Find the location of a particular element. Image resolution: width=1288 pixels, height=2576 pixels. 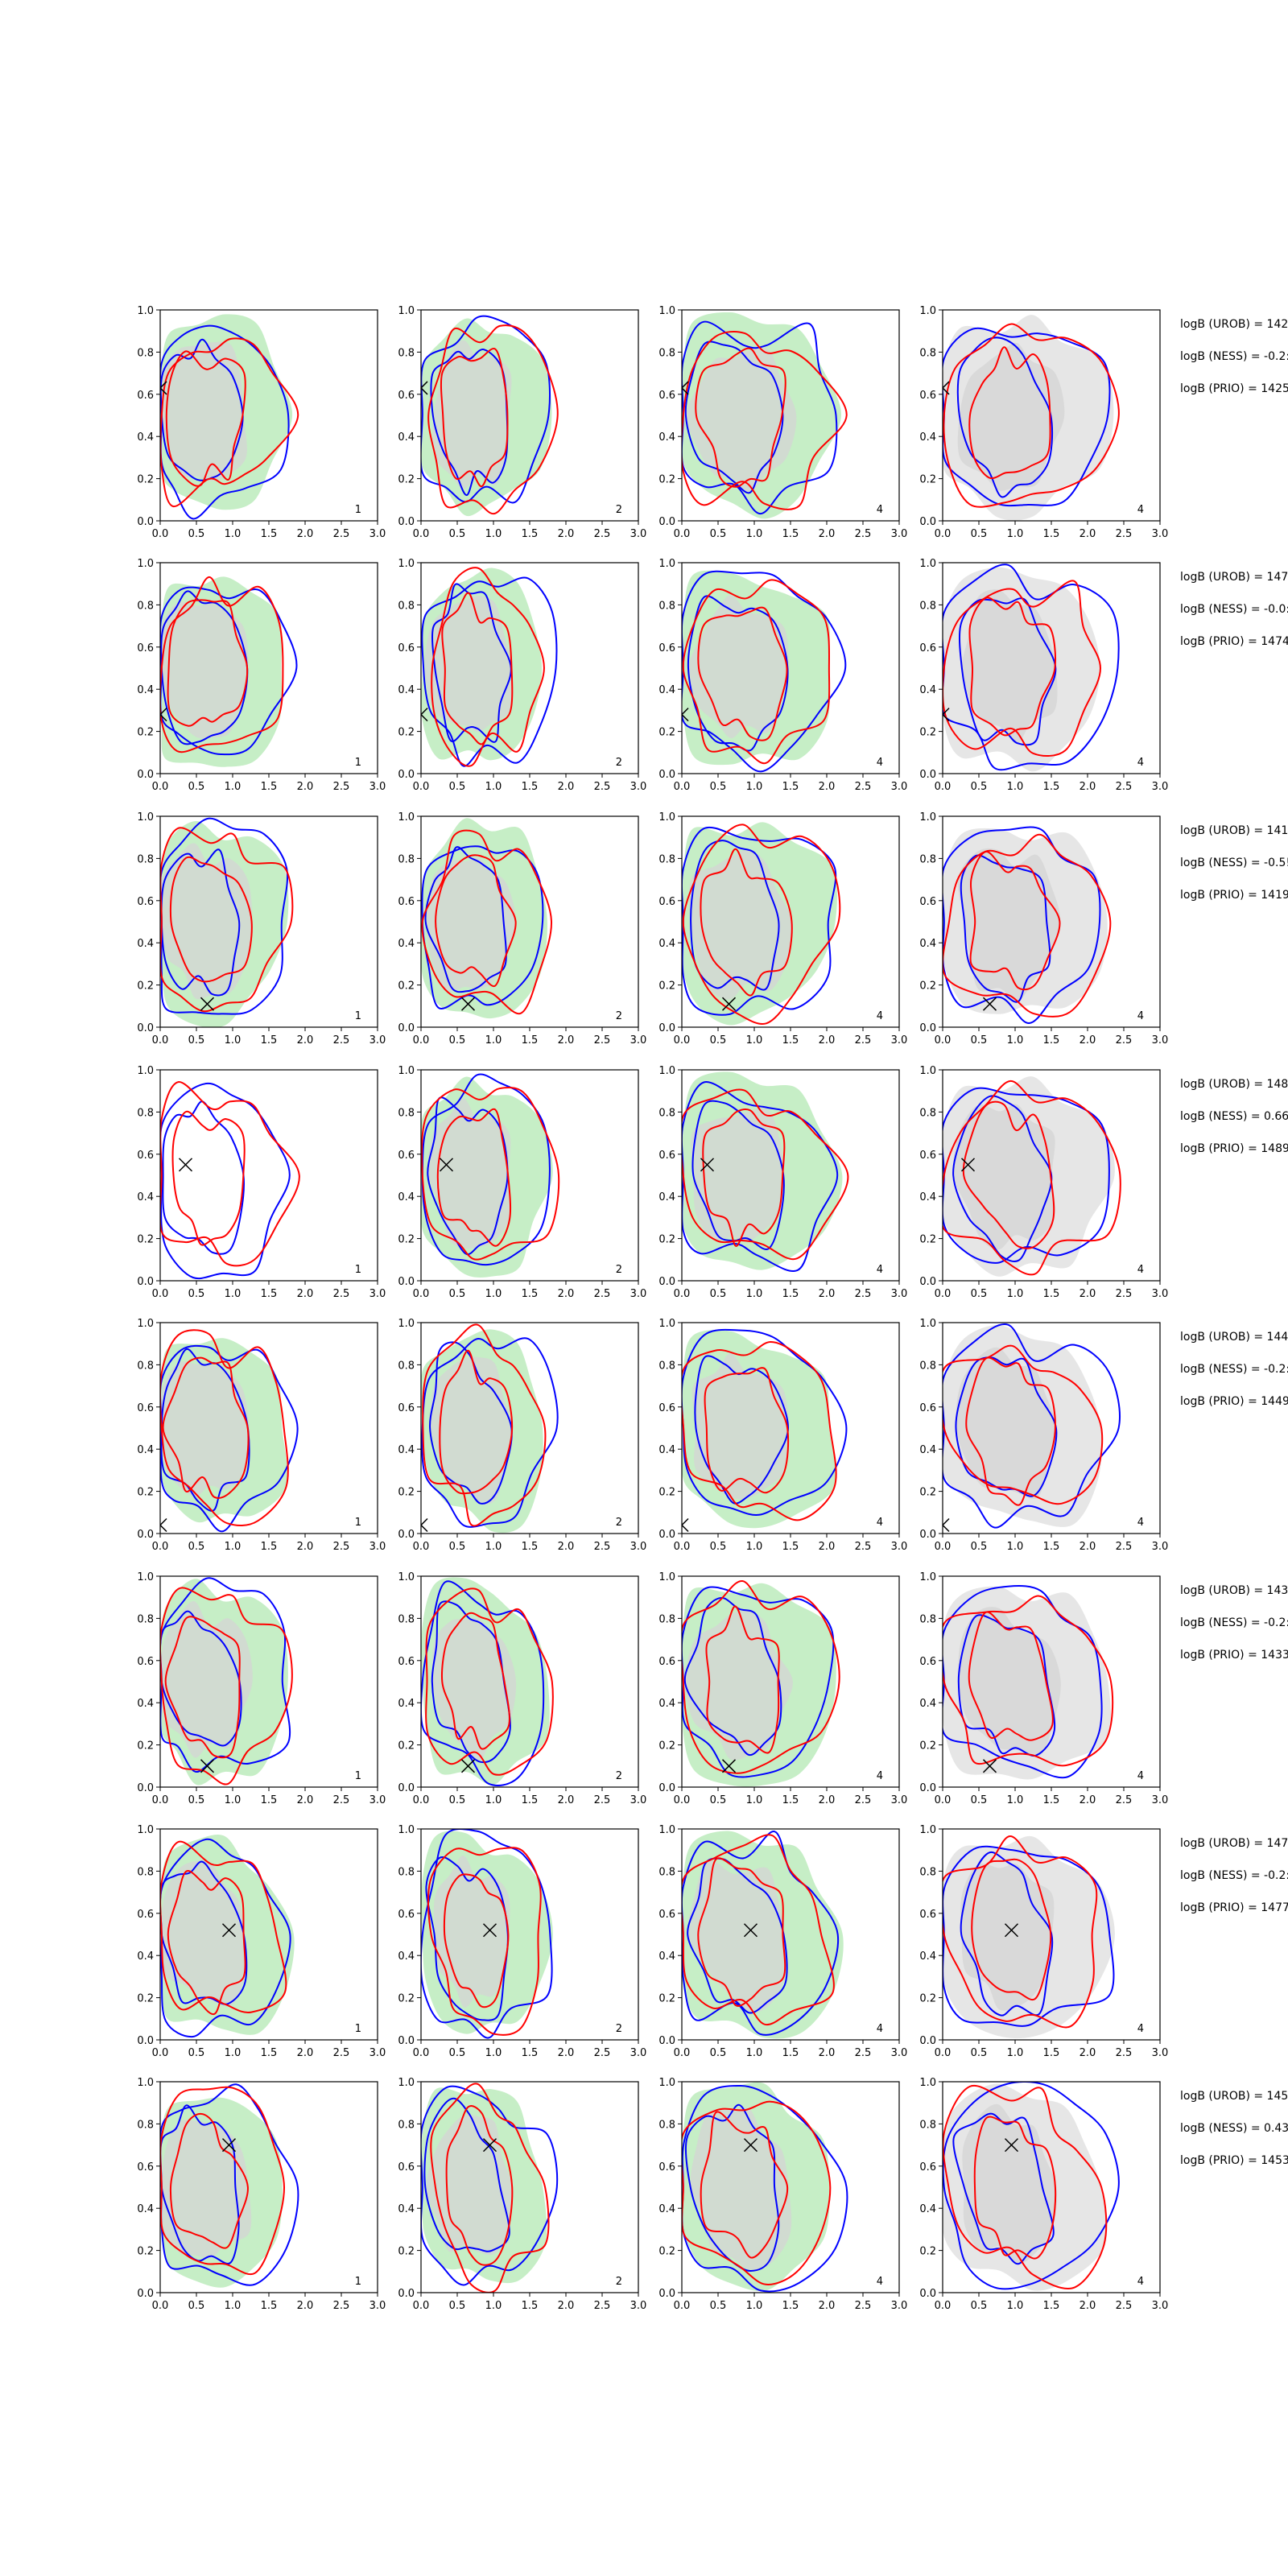

logb-annotation: logB (NESS) = -0.0: is located at coordinates (1234, 609).